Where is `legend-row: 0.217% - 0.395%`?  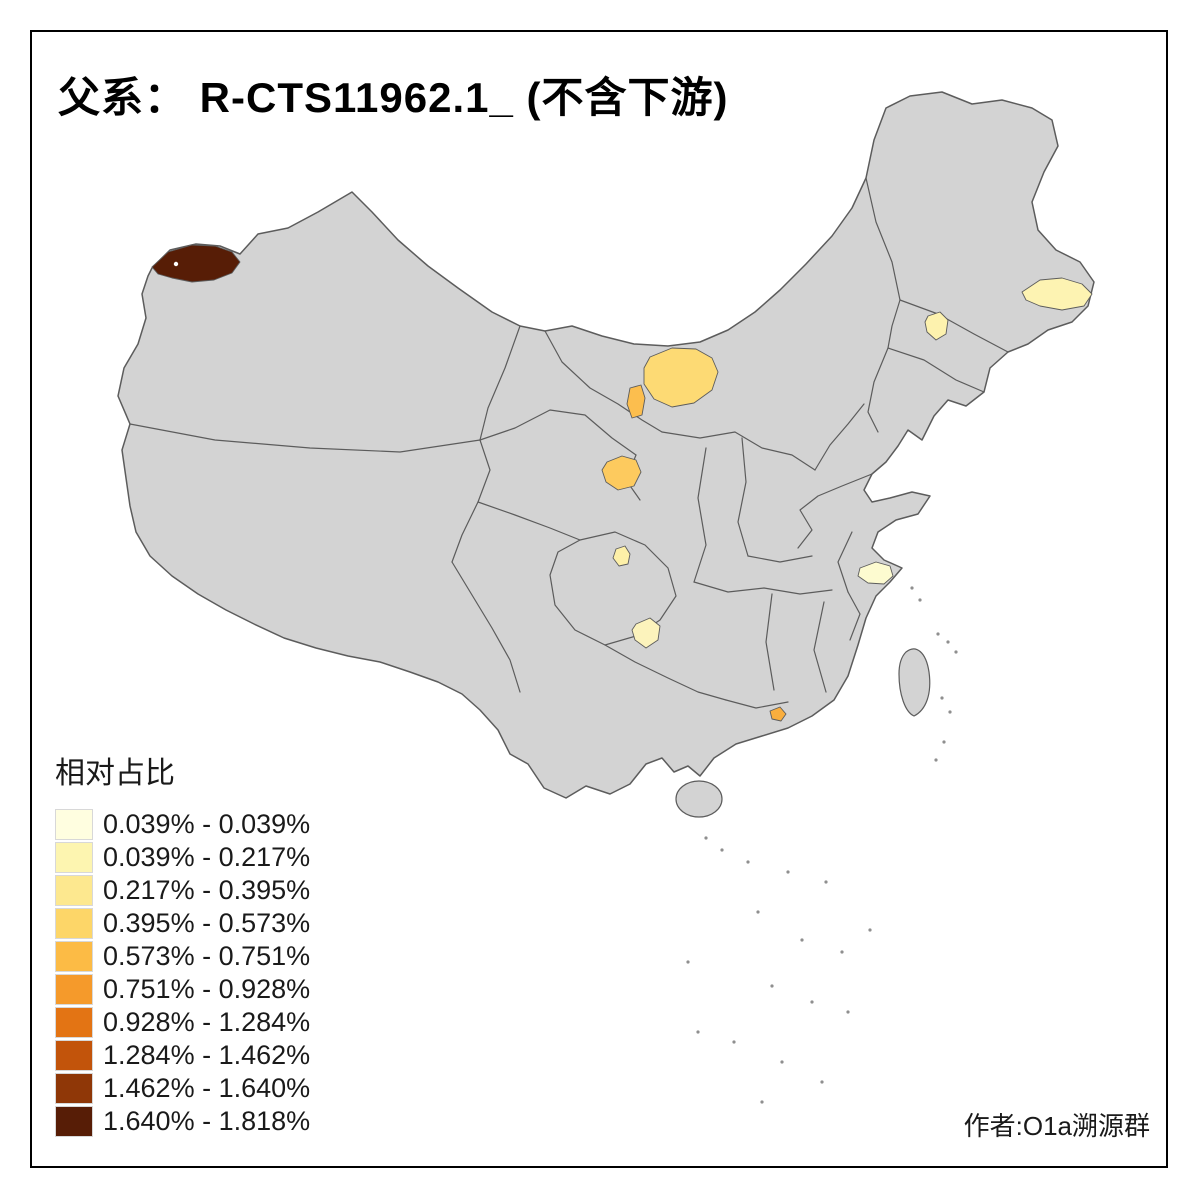 legend-row: 0.217% - 0.395% is located at coordinates (182, 890).